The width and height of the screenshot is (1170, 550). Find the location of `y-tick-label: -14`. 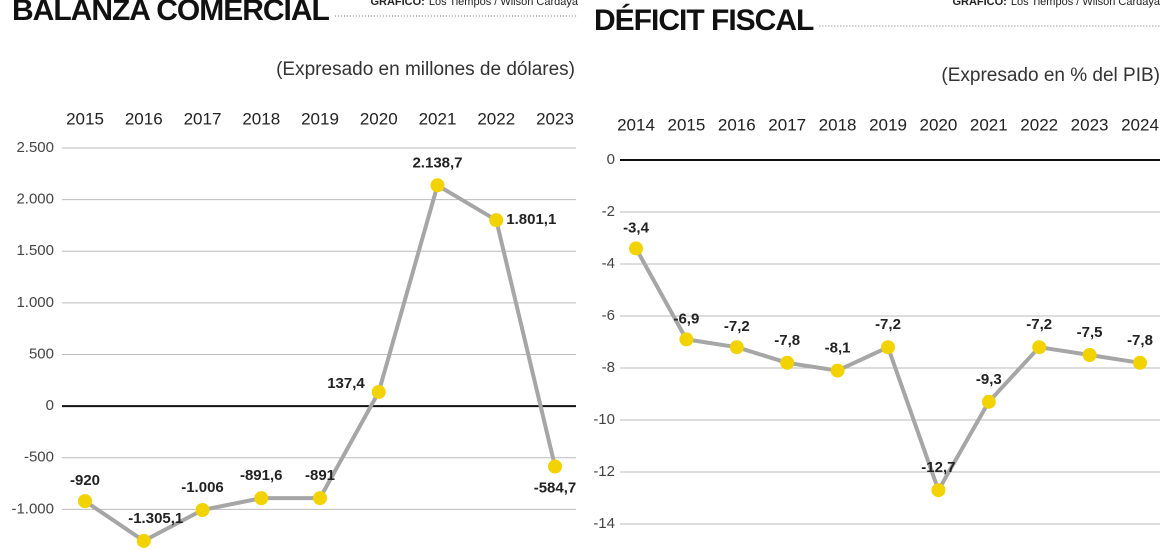

y-tick-label: -14 is located at coordinates (604, 523).